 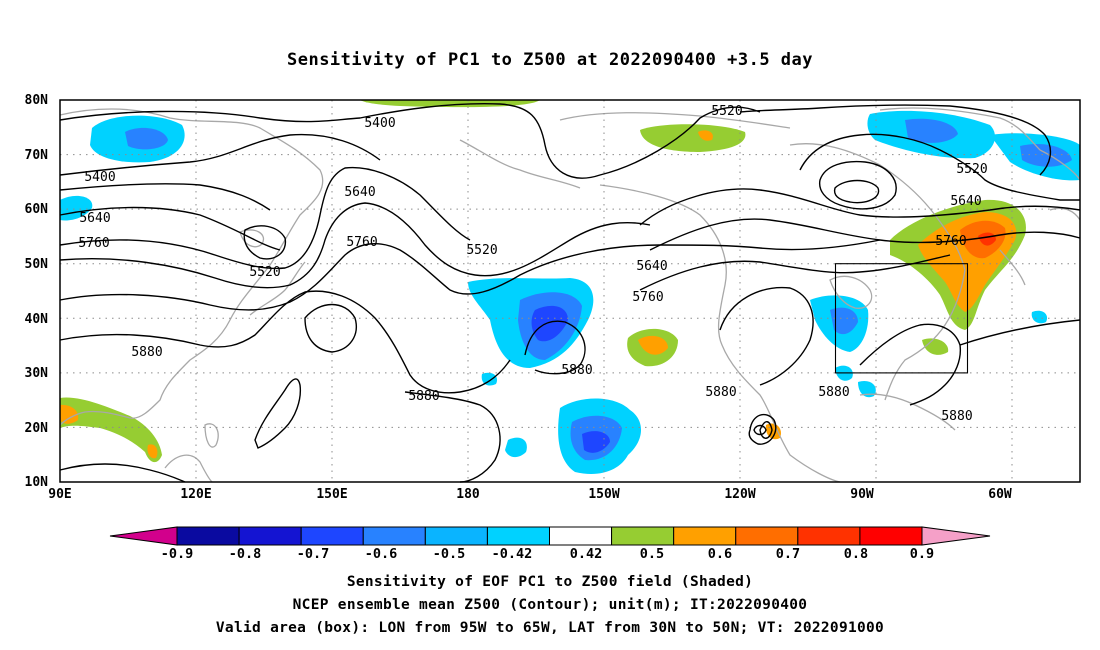 What do you see at coordinates (586, 554) in the screenshot?
I see `colorbar-label: 0.42` at bounding box center [586, 554].